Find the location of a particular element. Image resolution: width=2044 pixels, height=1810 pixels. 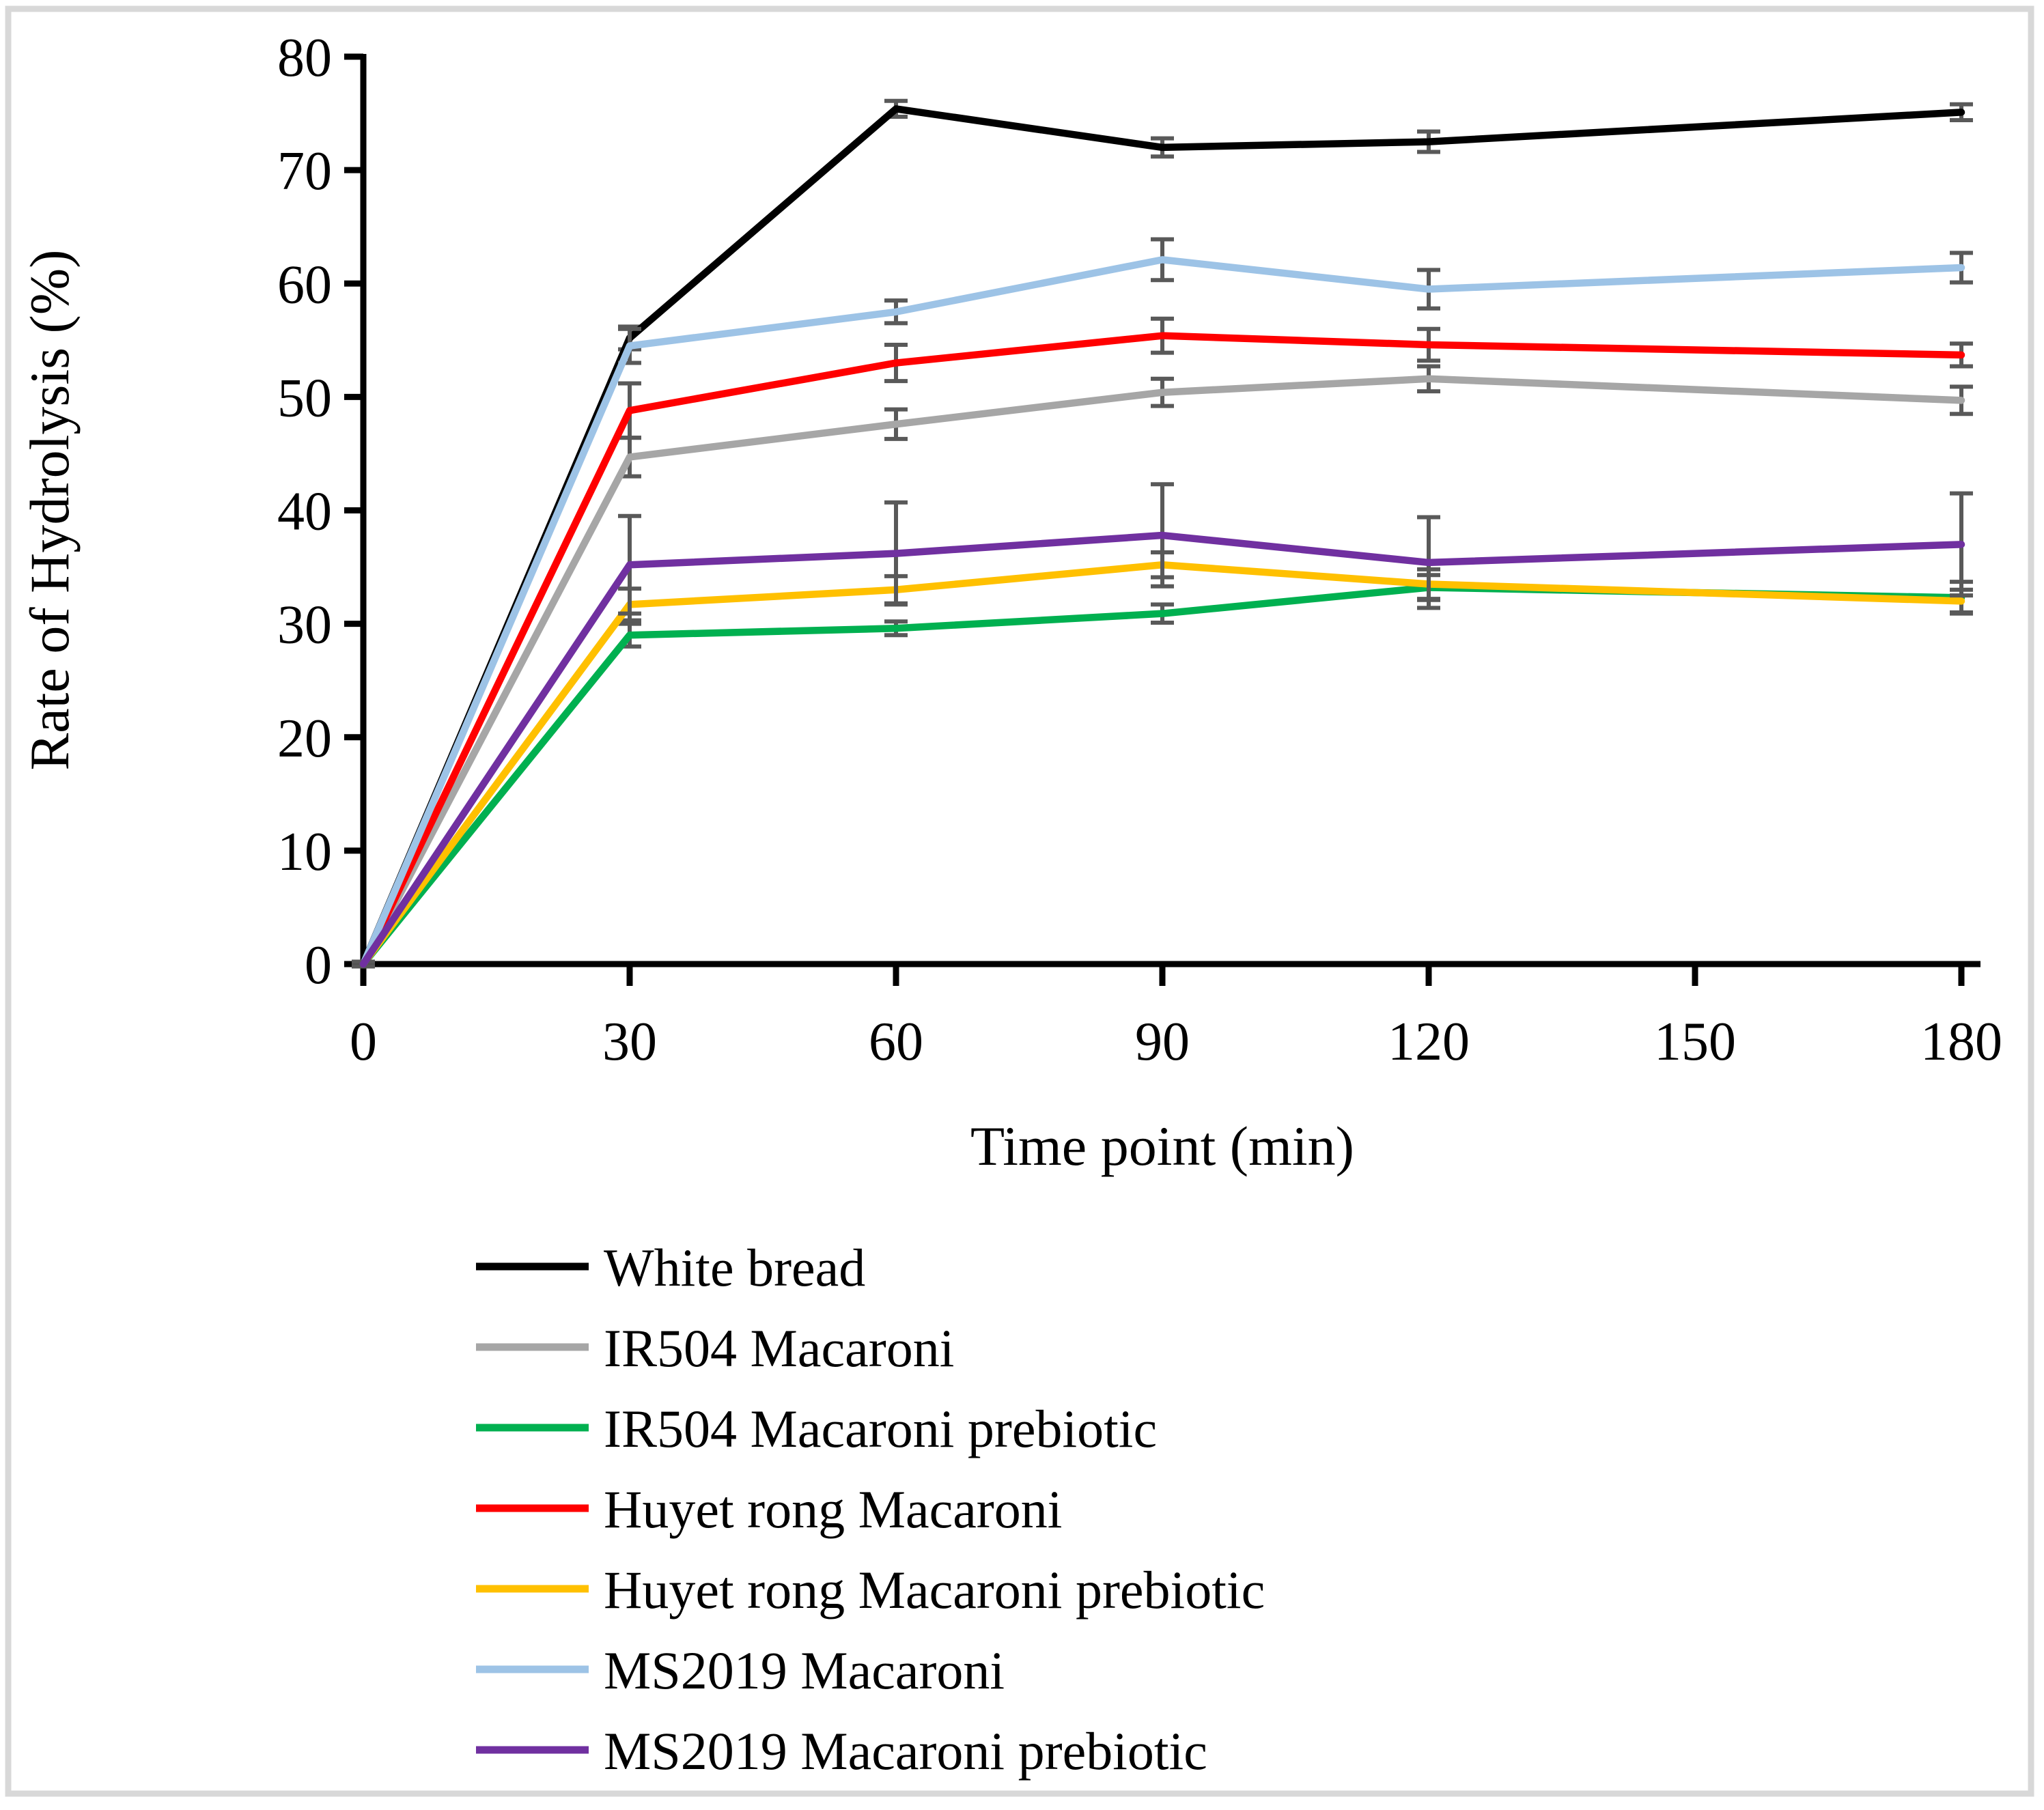

x-tick-label: 120 is located at coordinates (1429, 1042).